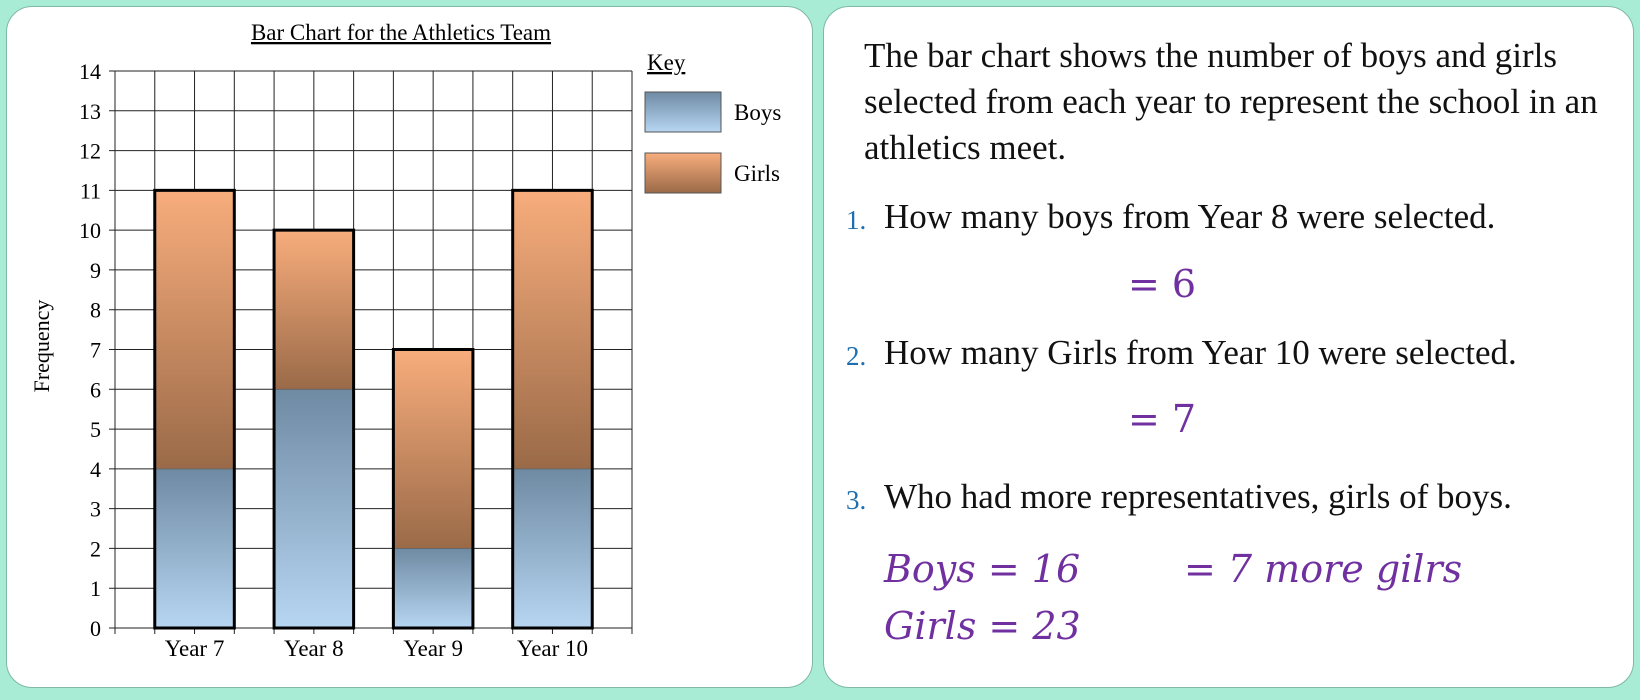  What do you see at coordinates (95, 270) in the screenshot?
I see `y-tick-label: 9` at bounding box center [95, 270].